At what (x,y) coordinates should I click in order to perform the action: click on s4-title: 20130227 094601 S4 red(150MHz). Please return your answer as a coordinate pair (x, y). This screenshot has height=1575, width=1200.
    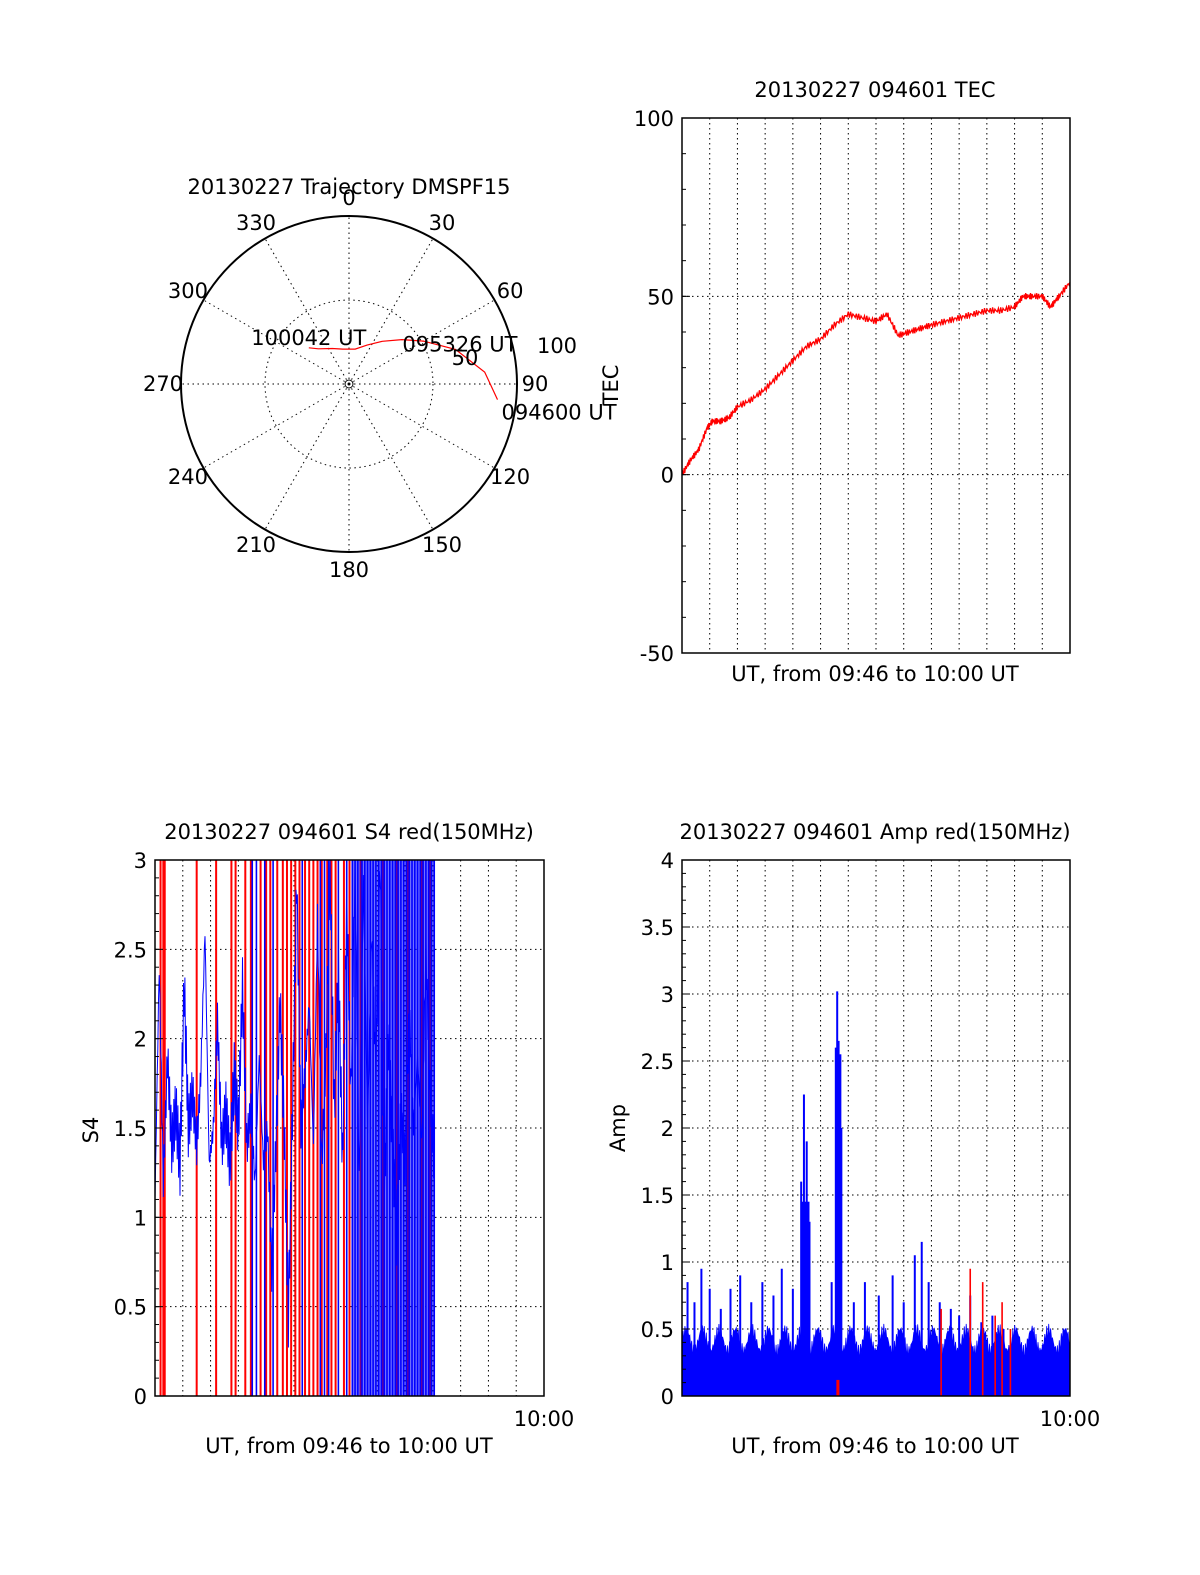
    Looking at the image, I should click on (349, 832).